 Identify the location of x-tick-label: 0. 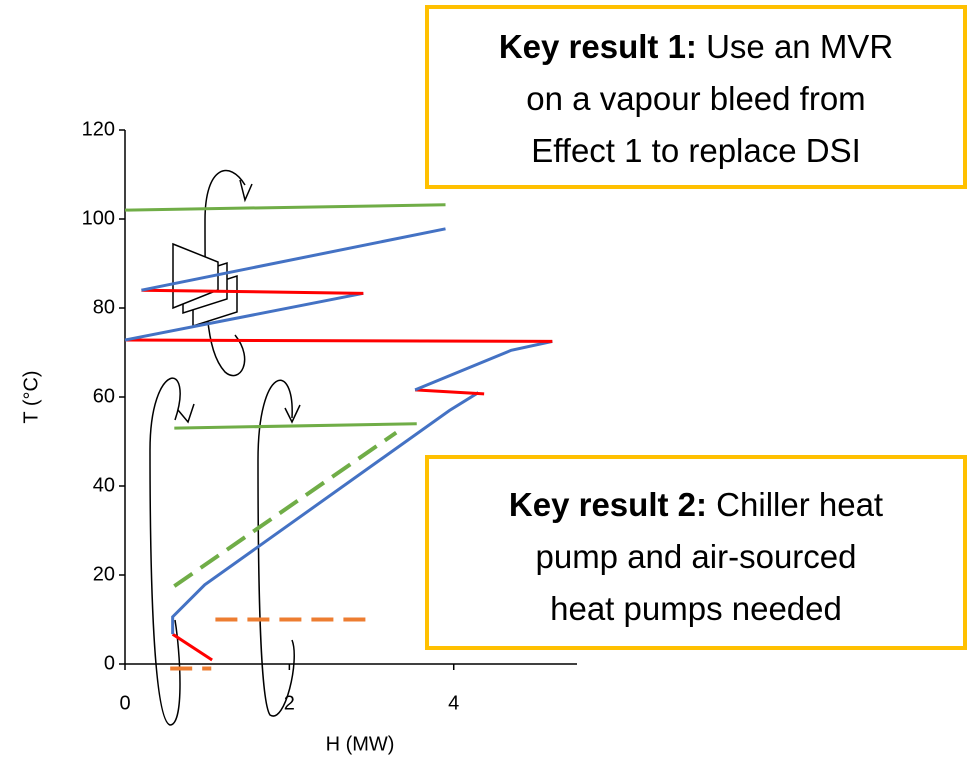
(124, 703).